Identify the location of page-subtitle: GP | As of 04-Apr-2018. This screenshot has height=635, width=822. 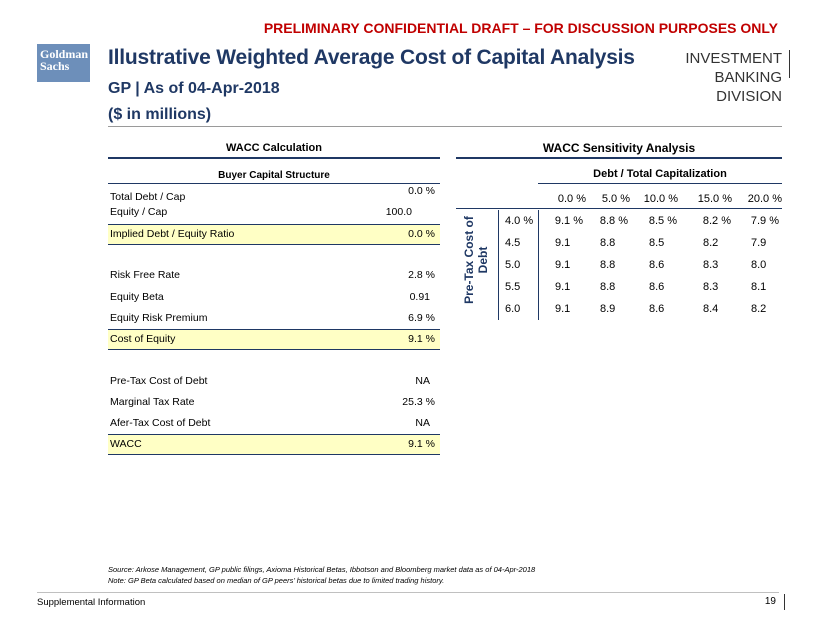
(194, 88).